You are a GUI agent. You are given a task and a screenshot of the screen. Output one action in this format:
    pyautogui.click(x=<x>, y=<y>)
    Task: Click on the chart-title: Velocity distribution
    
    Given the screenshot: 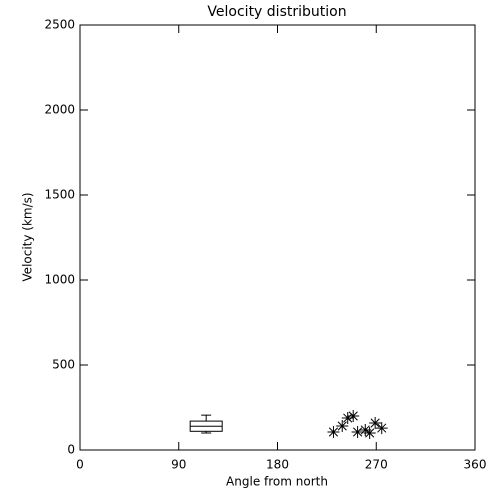 What is the action you would take?
    pyautogui.click(x=276, y=12)
    